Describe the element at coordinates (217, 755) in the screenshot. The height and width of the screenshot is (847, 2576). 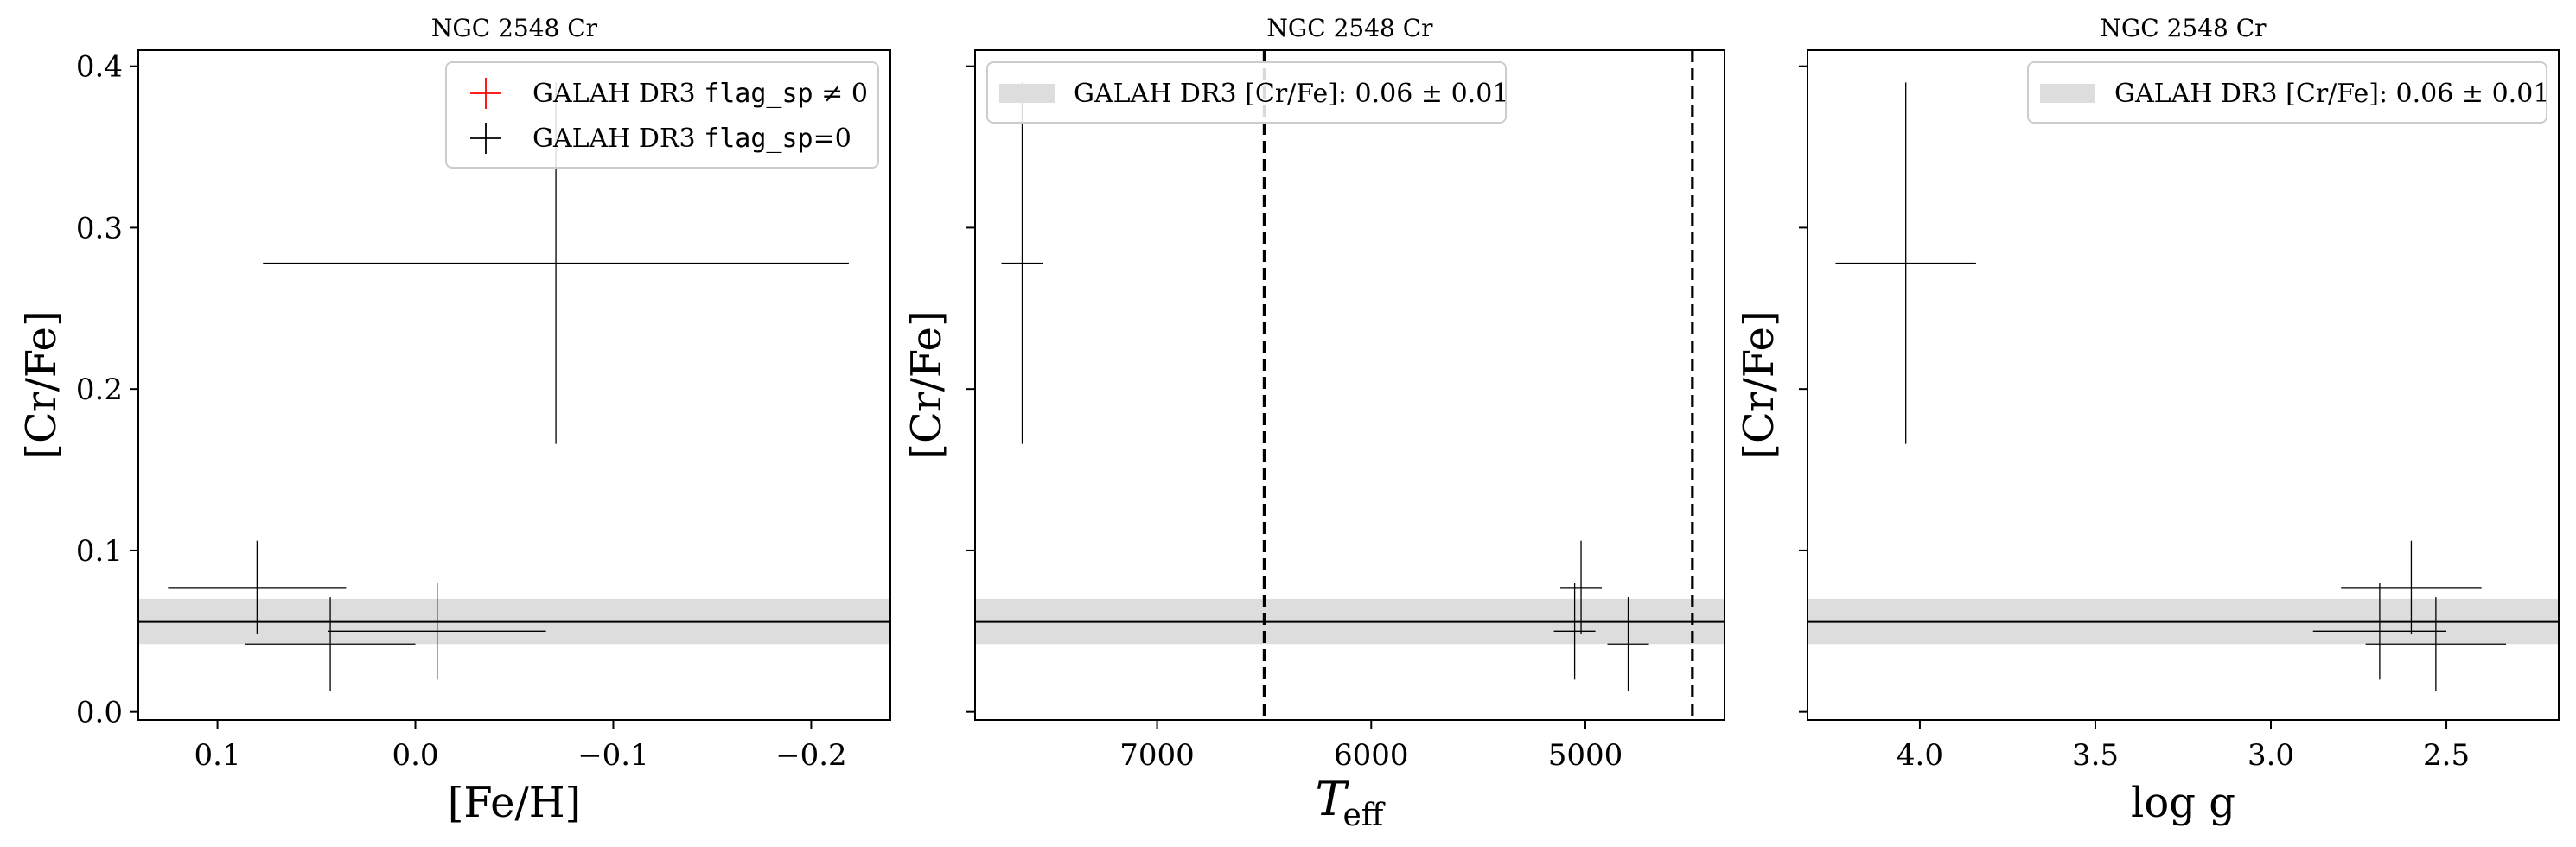
I see `x-tick-label: 0.1` at that location.